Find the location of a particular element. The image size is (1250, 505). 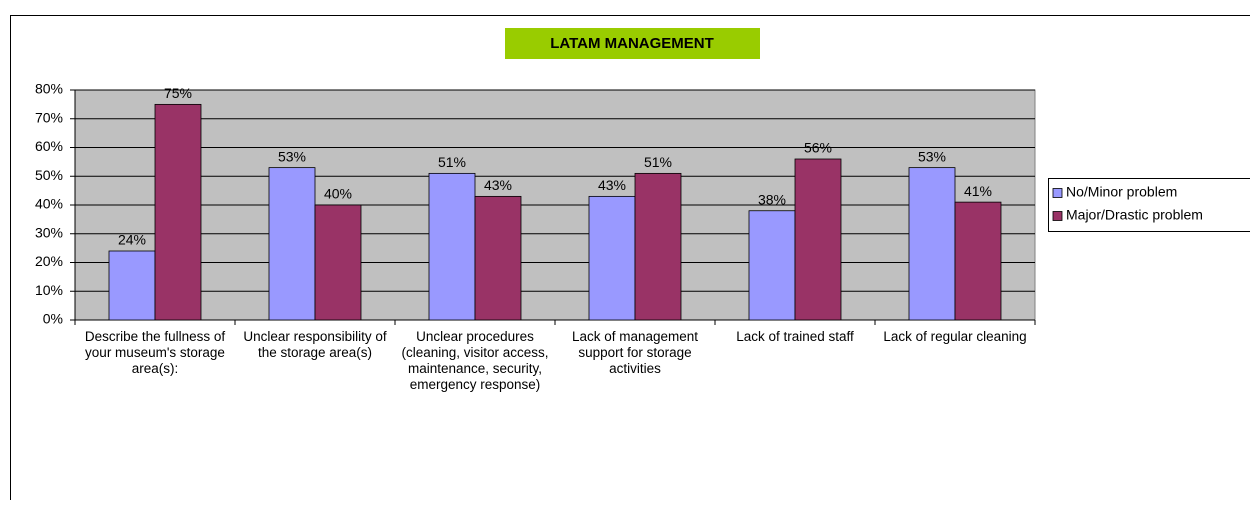

chart-title: LATAM MANAGEMENT is located at coordinates (632, 43).